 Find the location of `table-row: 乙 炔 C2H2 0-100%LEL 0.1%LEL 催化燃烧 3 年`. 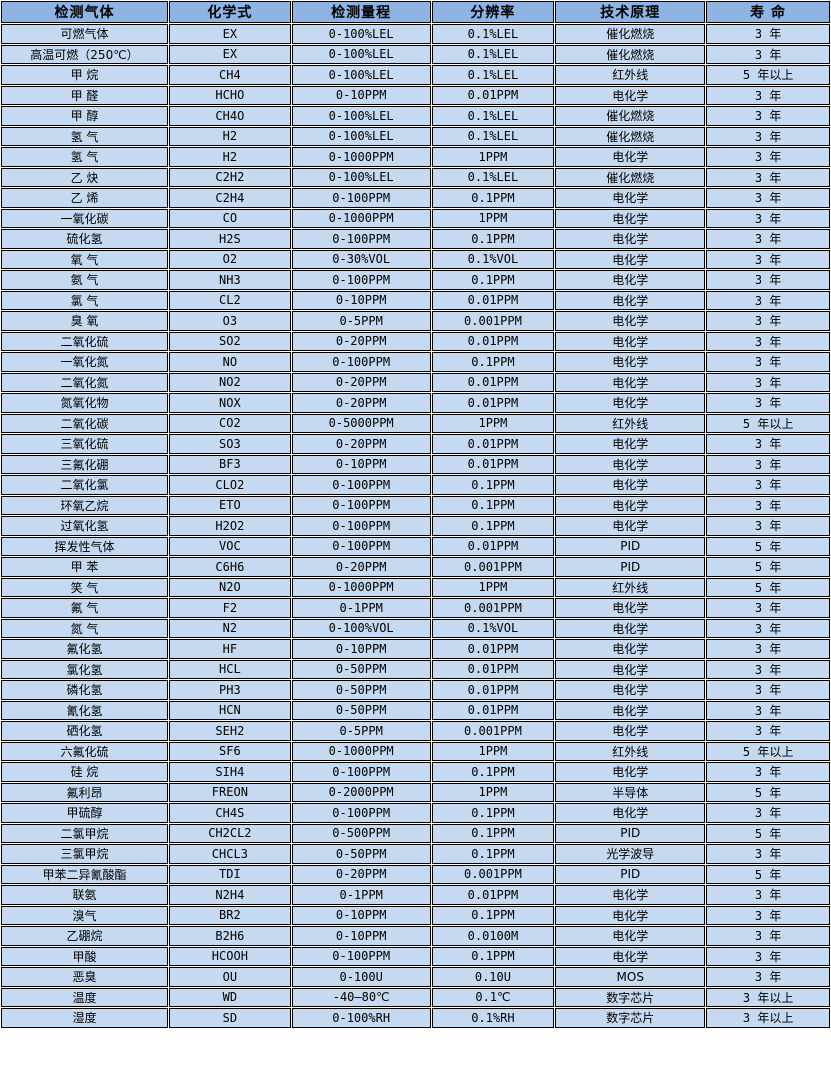

table-row: 乙 炔 C2H2 0-100%LEL 0.1%LEL 催化燃烧 3 年 is located at coordinates (415, 177).